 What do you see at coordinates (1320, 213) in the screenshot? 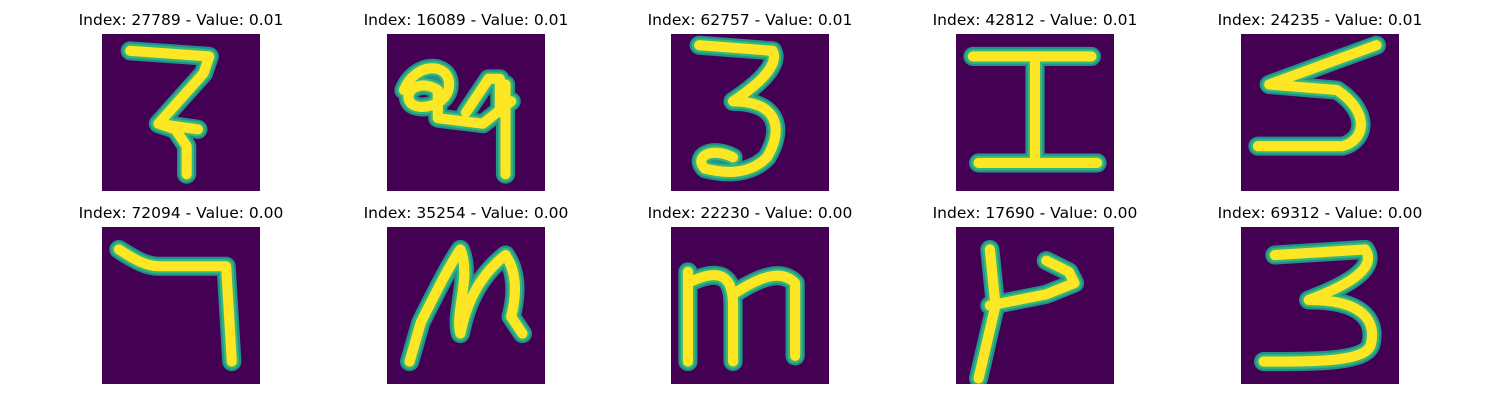
I see `panel-title: Index: 69312 - Value: 0.00` at bounding box center [1320, 213].